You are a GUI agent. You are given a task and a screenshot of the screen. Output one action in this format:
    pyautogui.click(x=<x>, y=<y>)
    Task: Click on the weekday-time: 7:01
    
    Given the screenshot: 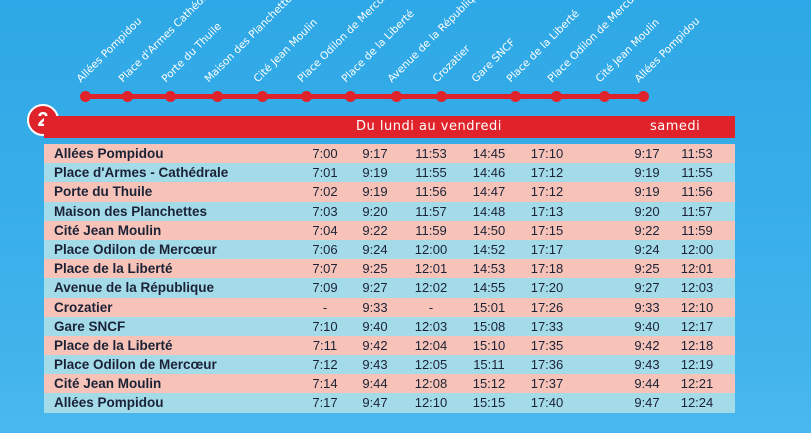 What is the action you would take?
    pyautogui.click(x=325, y=173)
    